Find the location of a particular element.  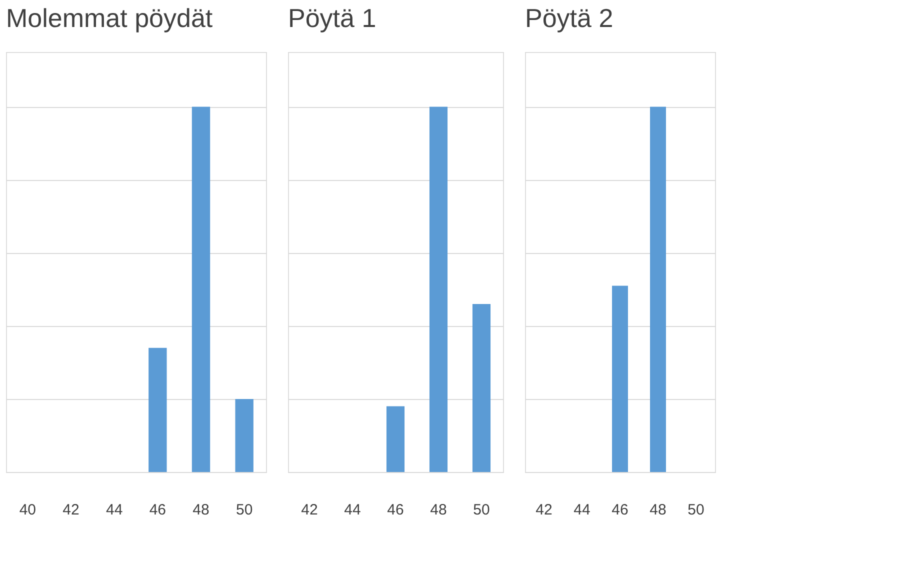

chart-title: Pöytä 2 is located at coordinates (569, 18).